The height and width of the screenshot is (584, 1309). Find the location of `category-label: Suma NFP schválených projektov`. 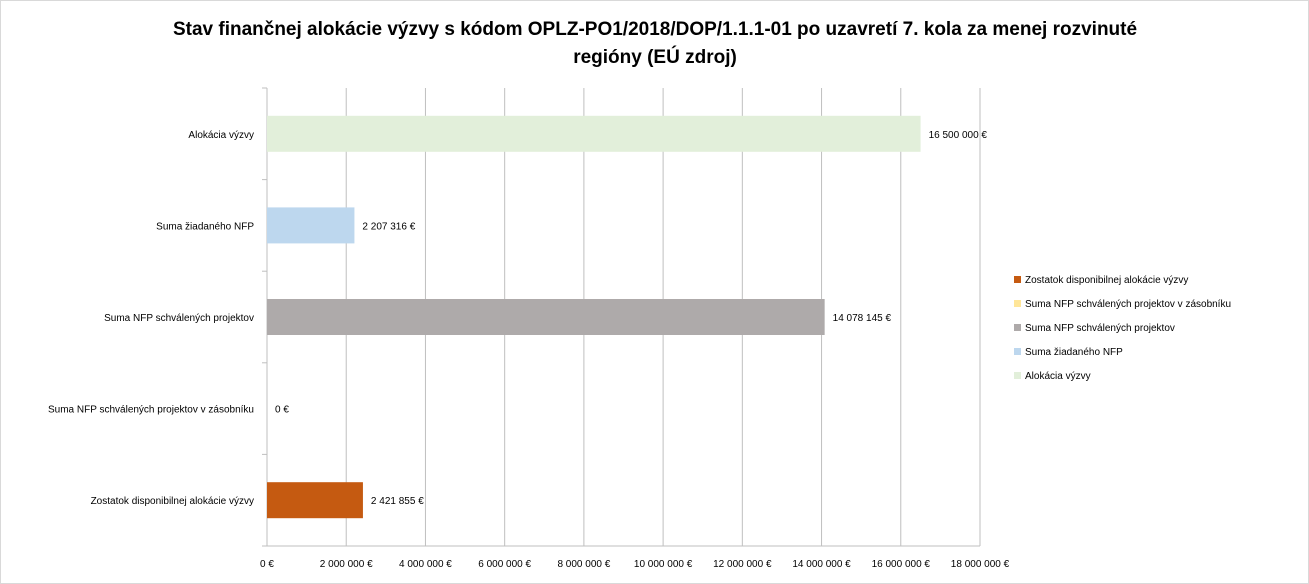

category-label: Suma NFP schválených projektov is located at coordinates (179, 318).